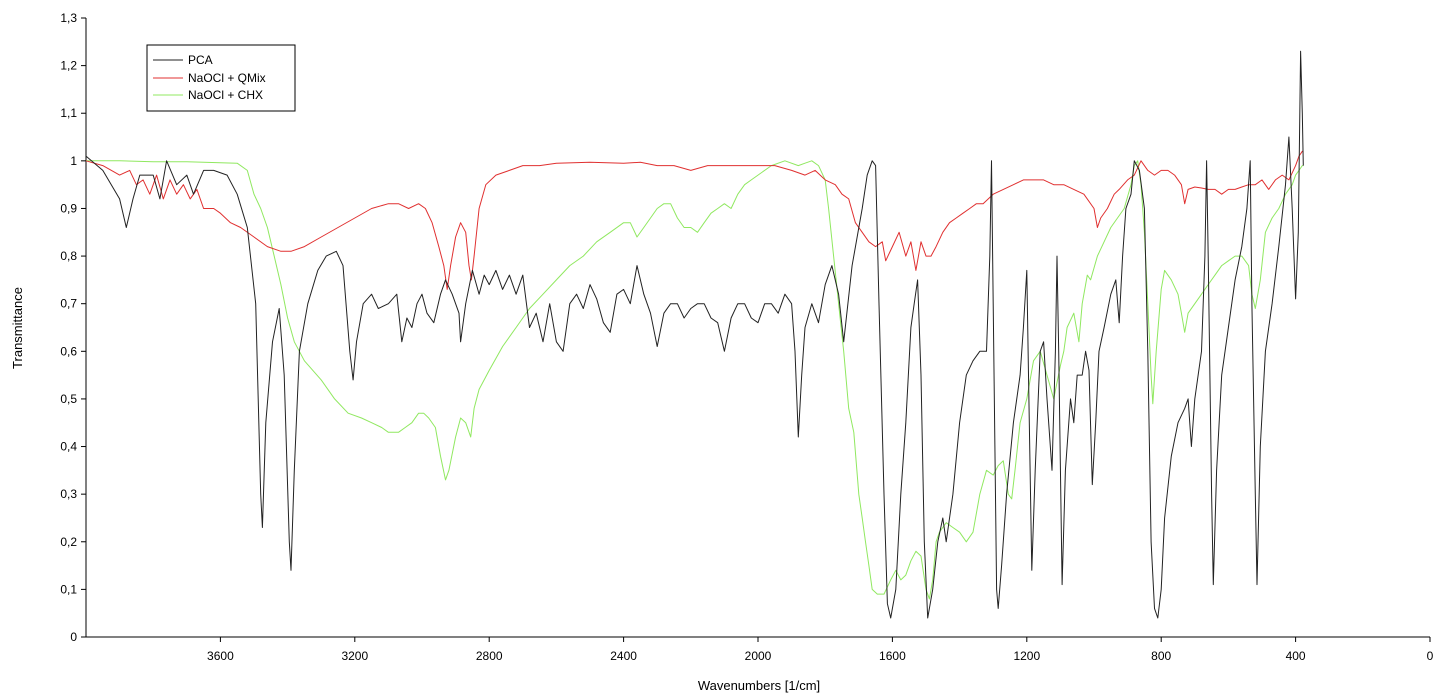 The width and height of the screenshot is (1446, 699). Describe the element at coordinates (17, 328) in the screenshot. I see `y-axis-label: Transmittance` at that location.